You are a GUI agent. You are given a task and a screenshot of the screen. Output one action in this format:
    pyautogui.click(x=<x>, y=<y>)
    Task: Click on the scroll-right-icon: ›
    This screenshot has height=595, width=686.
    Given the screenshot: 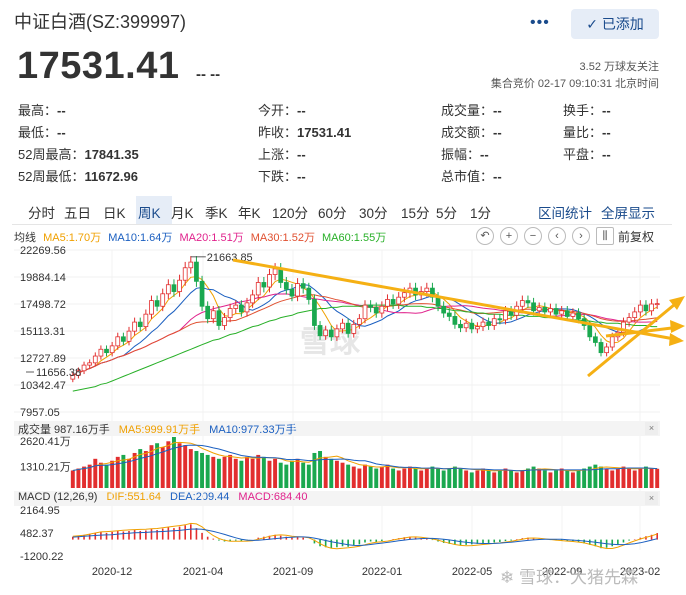 What is the action you would take?
    pyautogui.click(x=581, y=236)
    